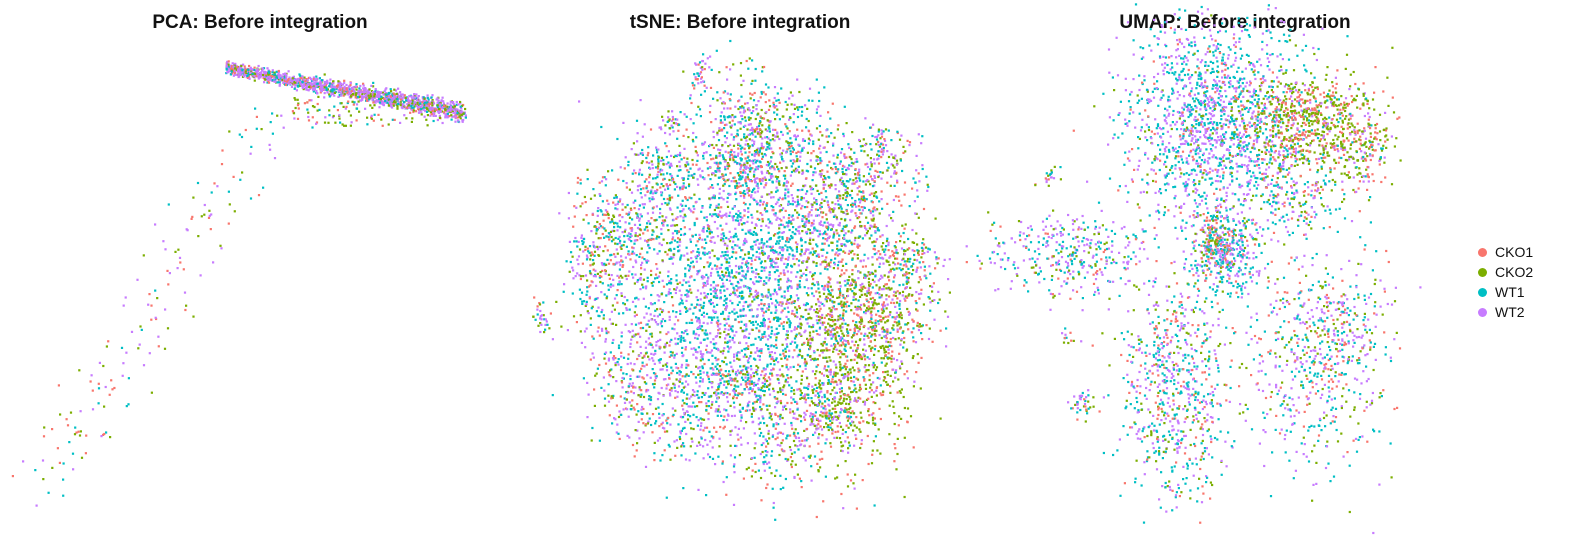  Describe the element at coordinates (1235, 22) in the screenshot. I see `umap-plot-title: UMAP: Before integration` at that location.